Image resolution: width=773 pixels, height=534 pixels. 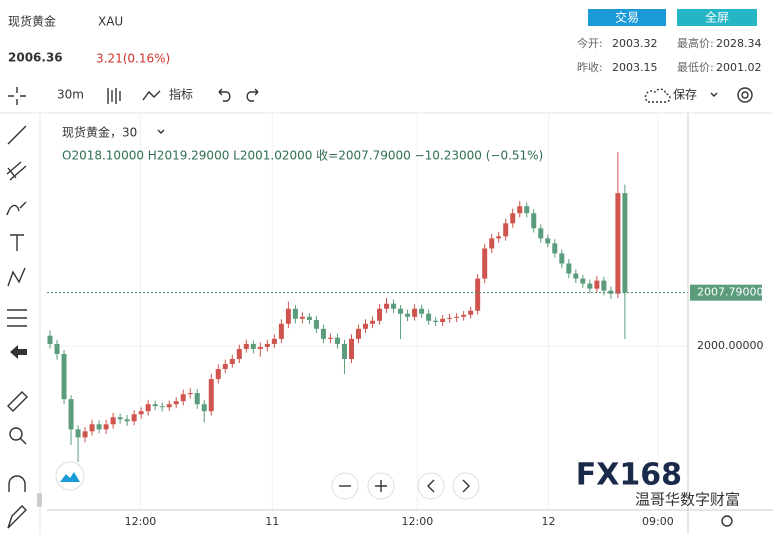 I want to click on scroll-right, so click(x=466, y=486).